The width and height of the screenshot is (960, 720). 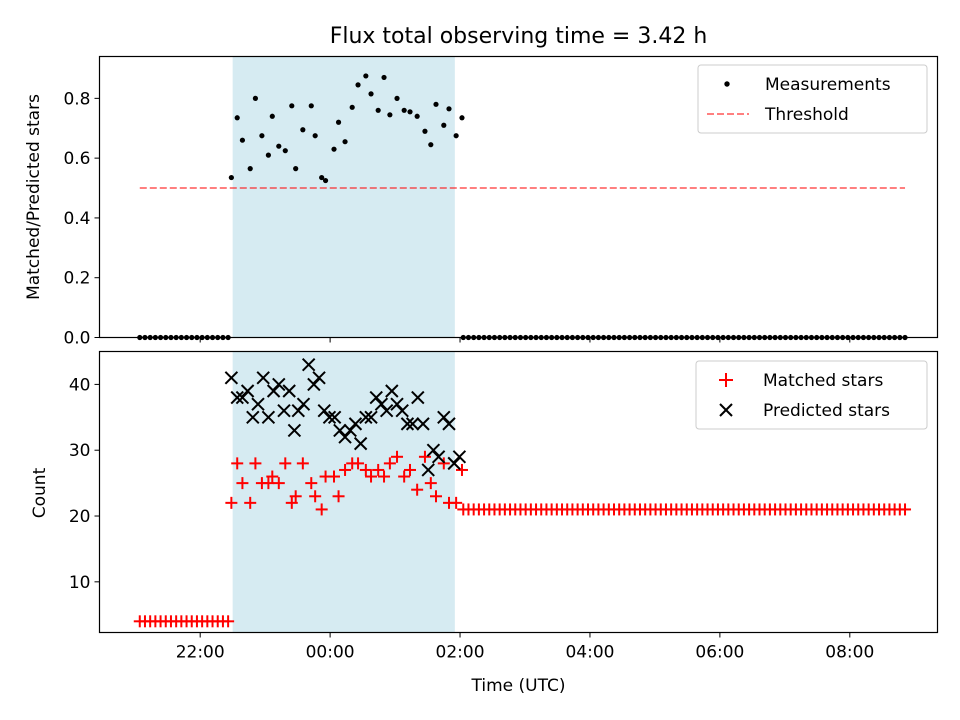 What do you see at coordinates (76, 219) in the screenshot?
I see `y-tick-label: 0.4` at bounding box center [76, 219].